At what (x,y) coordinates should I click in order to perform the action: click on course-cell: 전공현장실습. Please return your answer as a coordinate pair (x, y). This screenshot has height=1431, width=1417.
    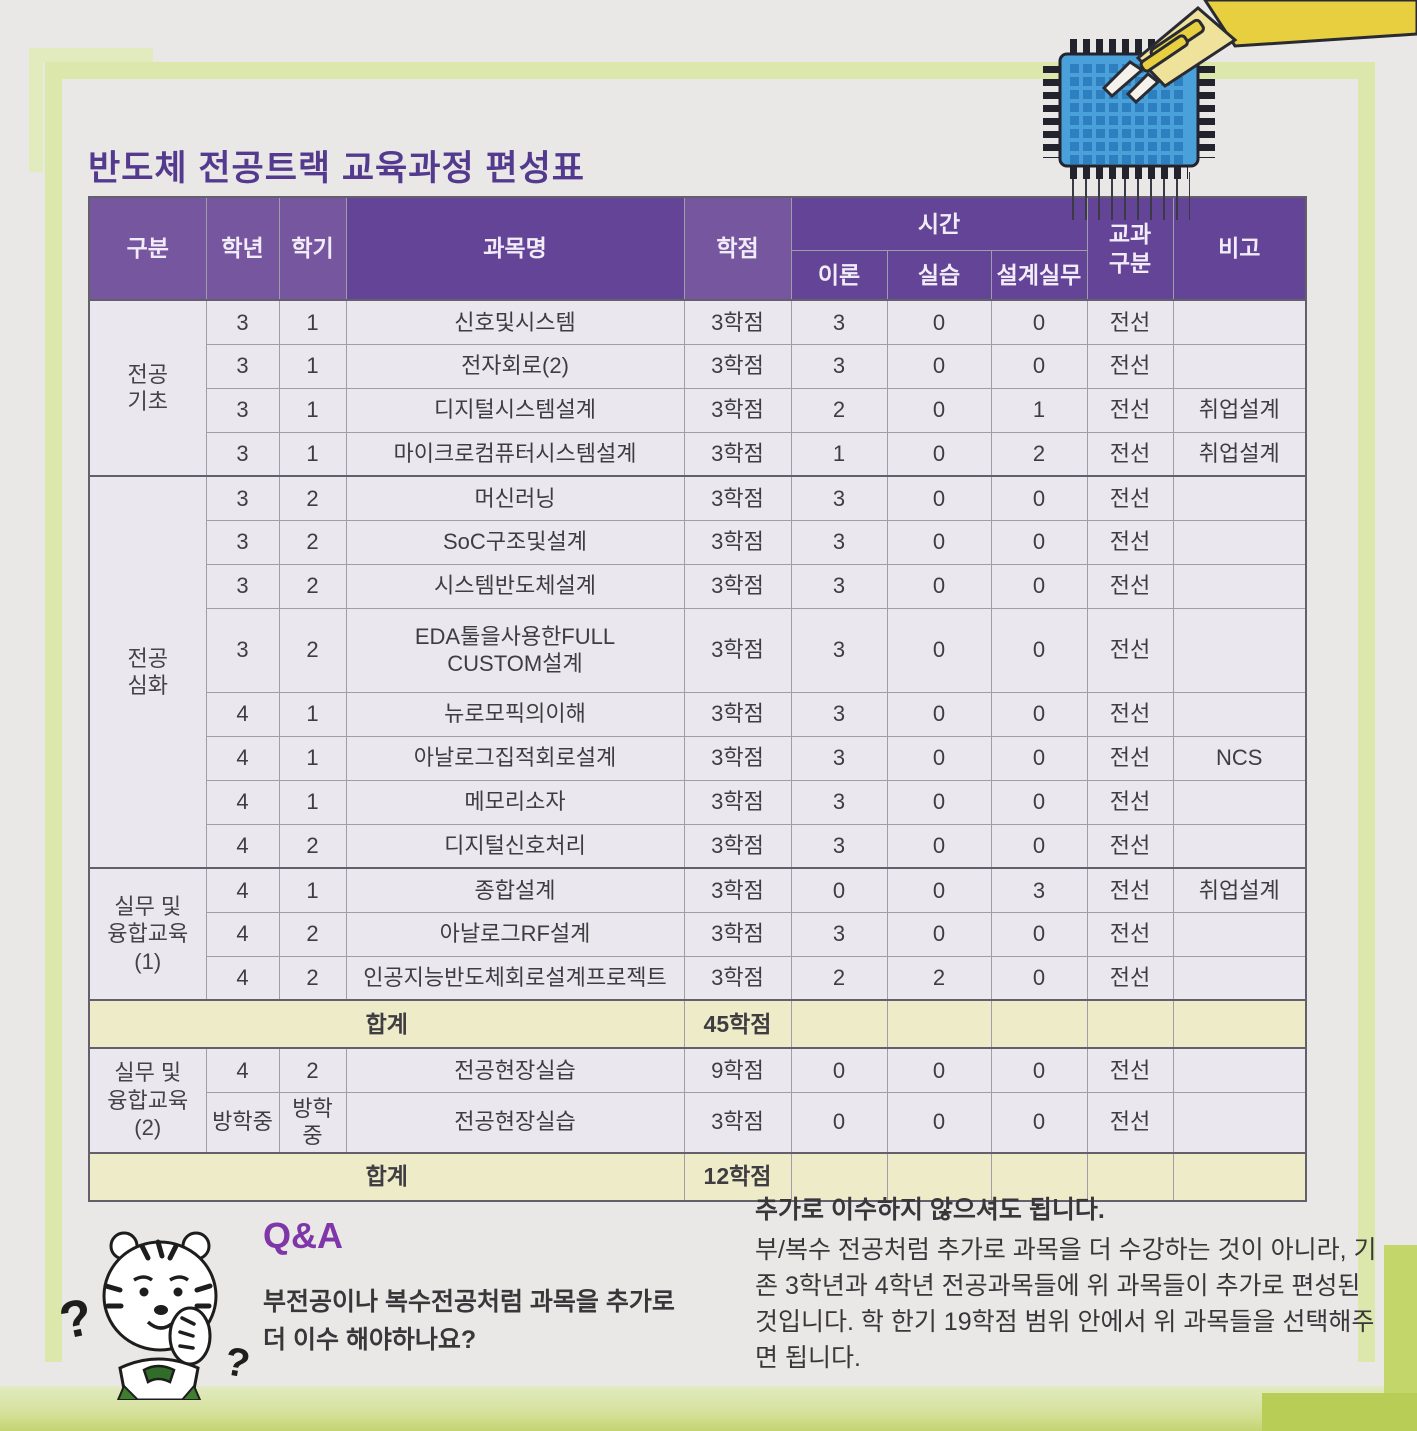
    Looking at the image, I should click on (515, 1122).